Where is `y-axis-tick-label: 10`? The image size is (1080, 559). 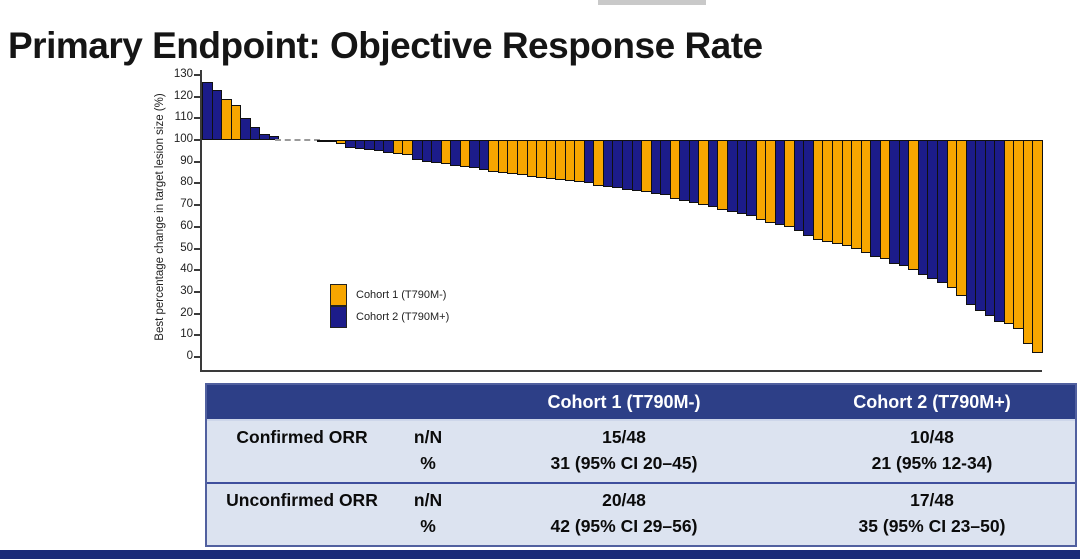 y-axis-tick-label: 10 is located at coordinates (186, 334).